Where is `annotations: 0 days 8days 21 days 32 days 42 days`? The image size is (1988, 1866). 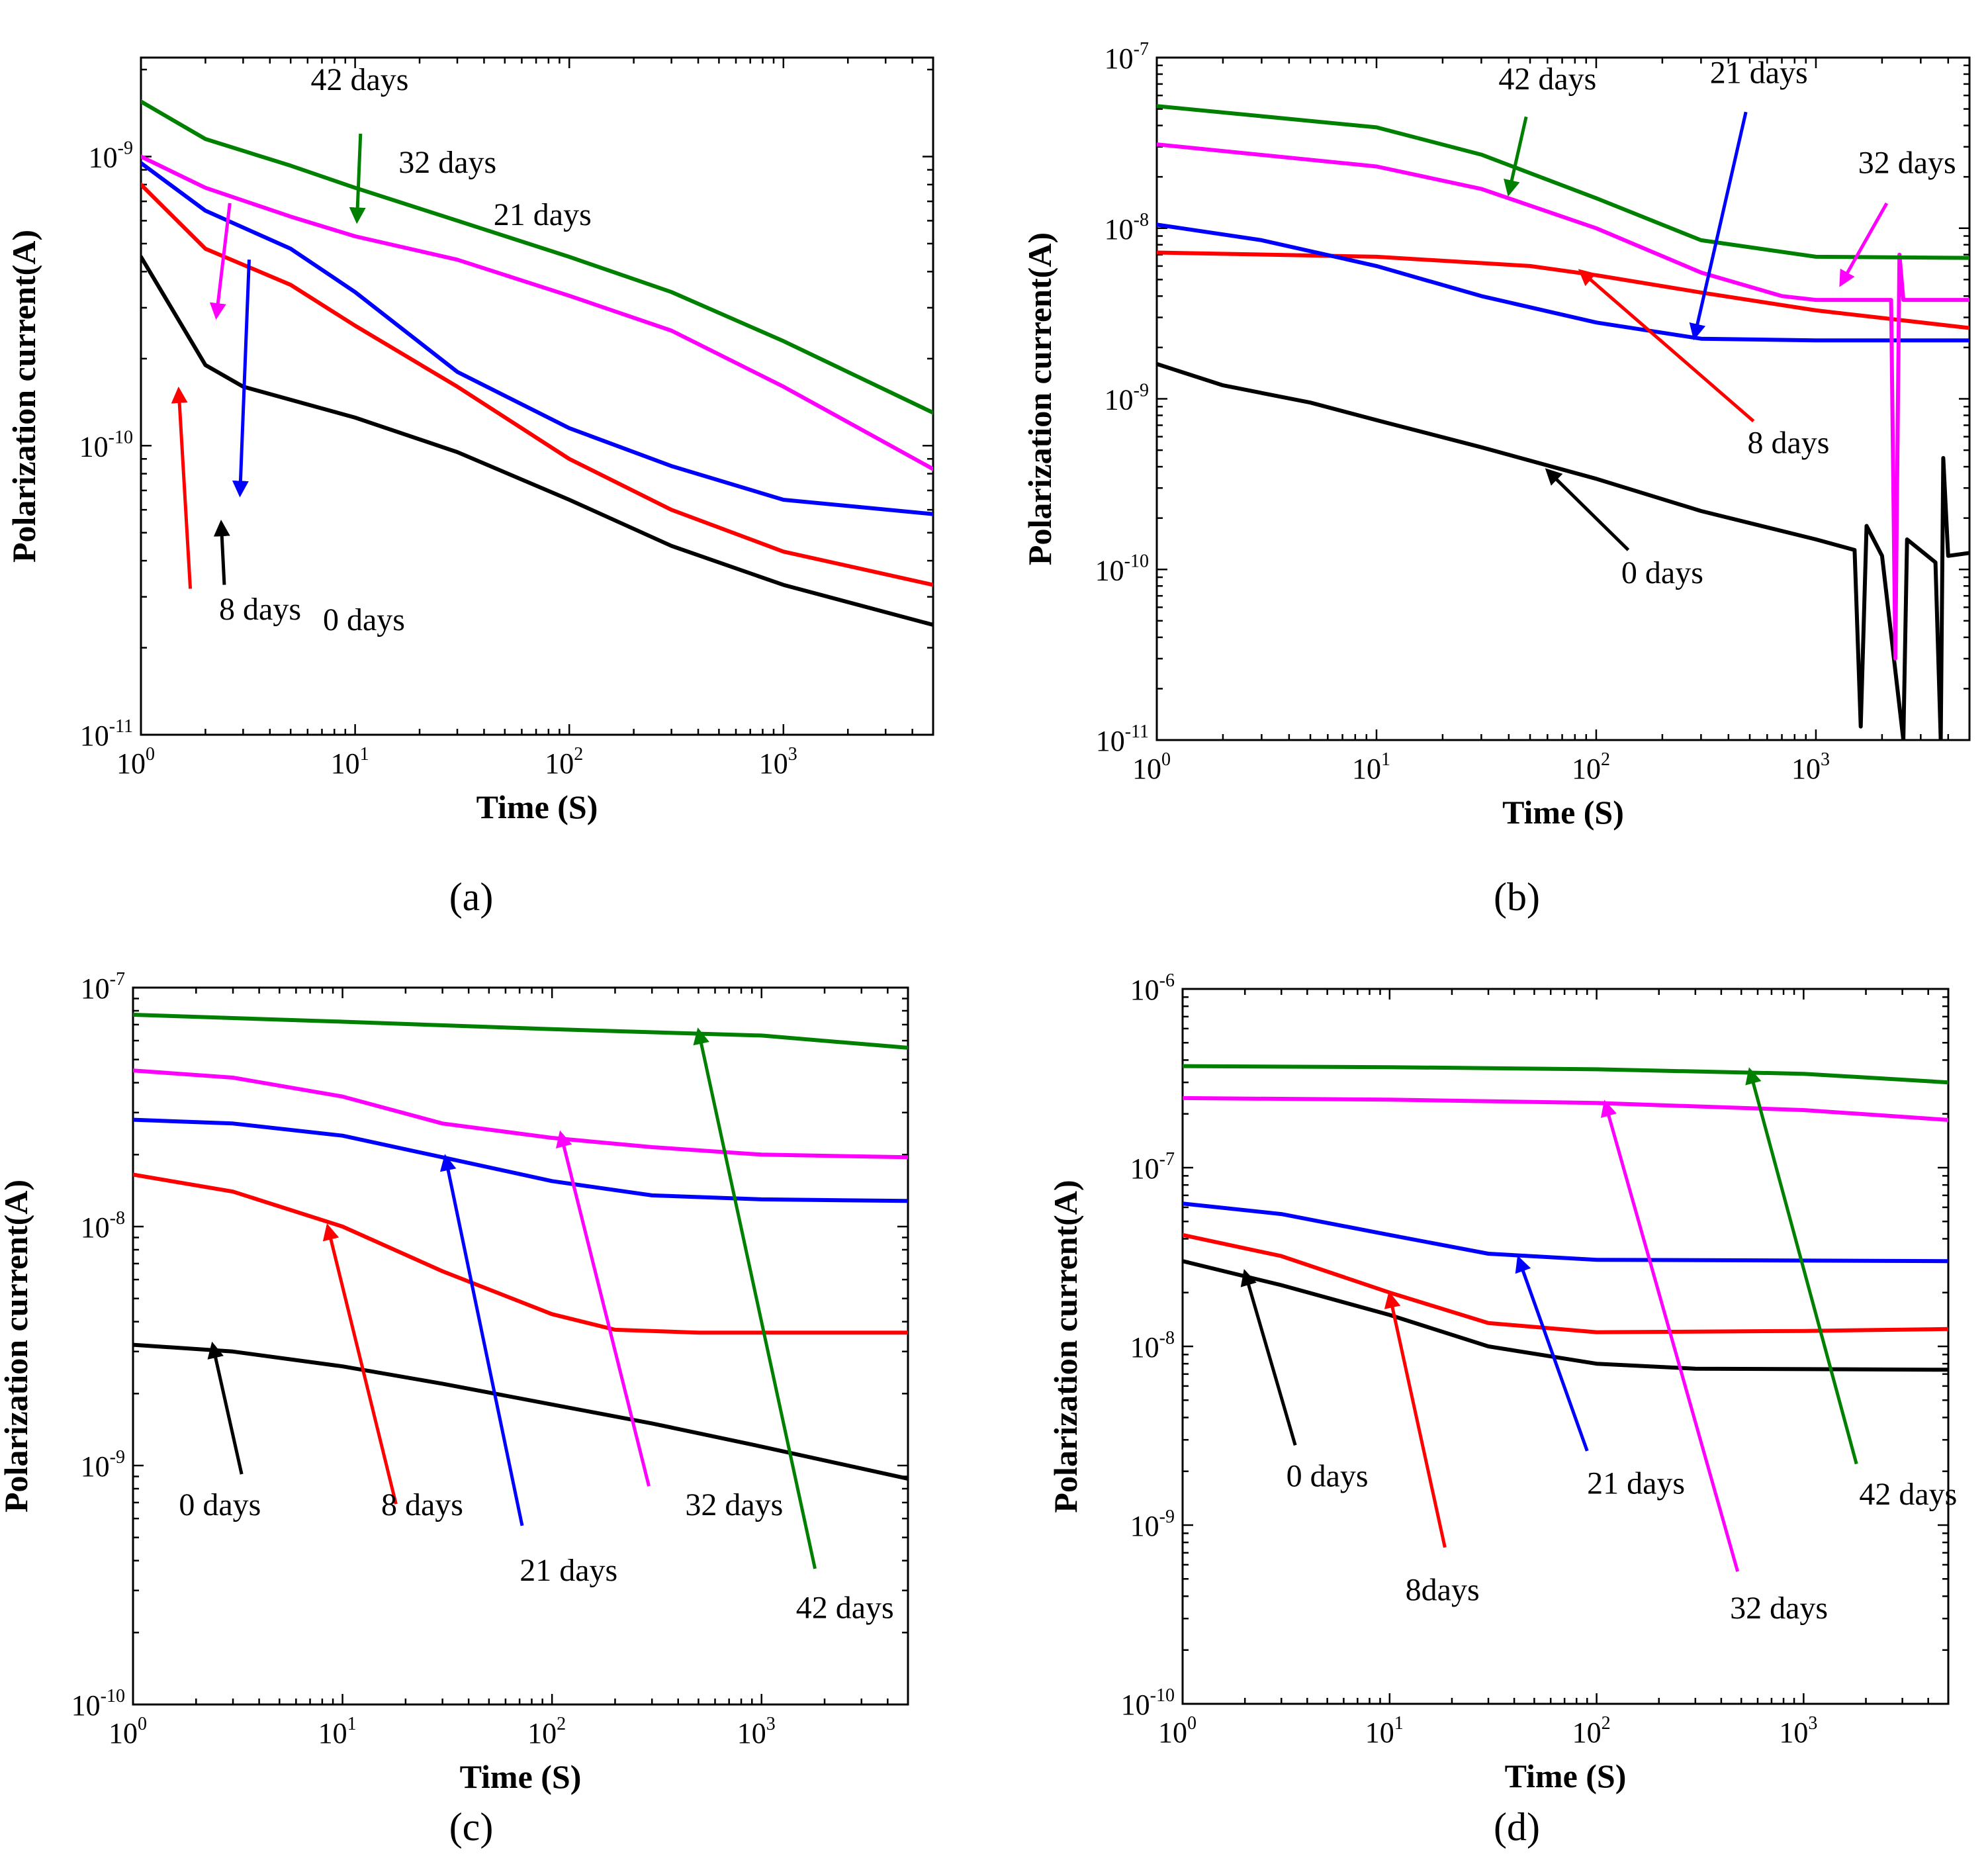
annotations: 0 days 8days 21 days 32 days 42 days is located at coordinates (1598, 1346).